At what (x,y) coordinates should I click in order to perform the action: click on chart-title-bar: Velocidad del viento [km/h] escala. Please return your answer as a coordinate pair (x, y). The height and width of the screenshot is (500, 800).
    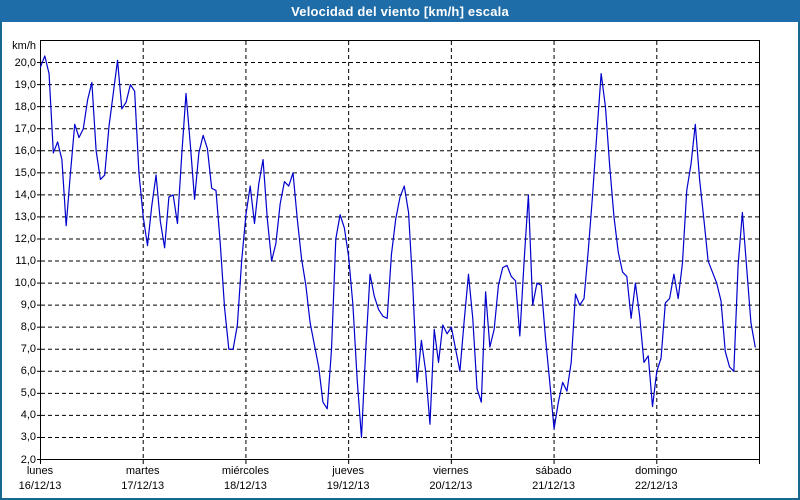
    Looking at the image, I should click on (400, 11).